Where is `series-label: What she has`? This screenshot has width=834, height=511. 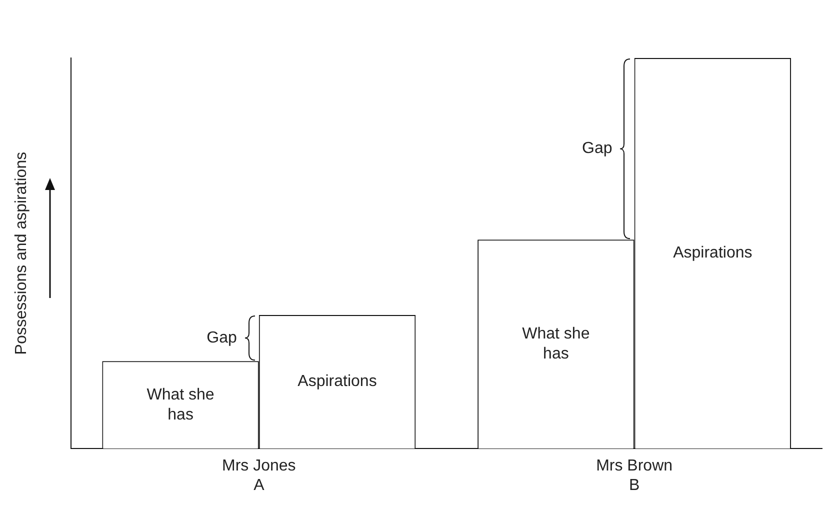 series-label: What she has is located at coordinates (180, 405).